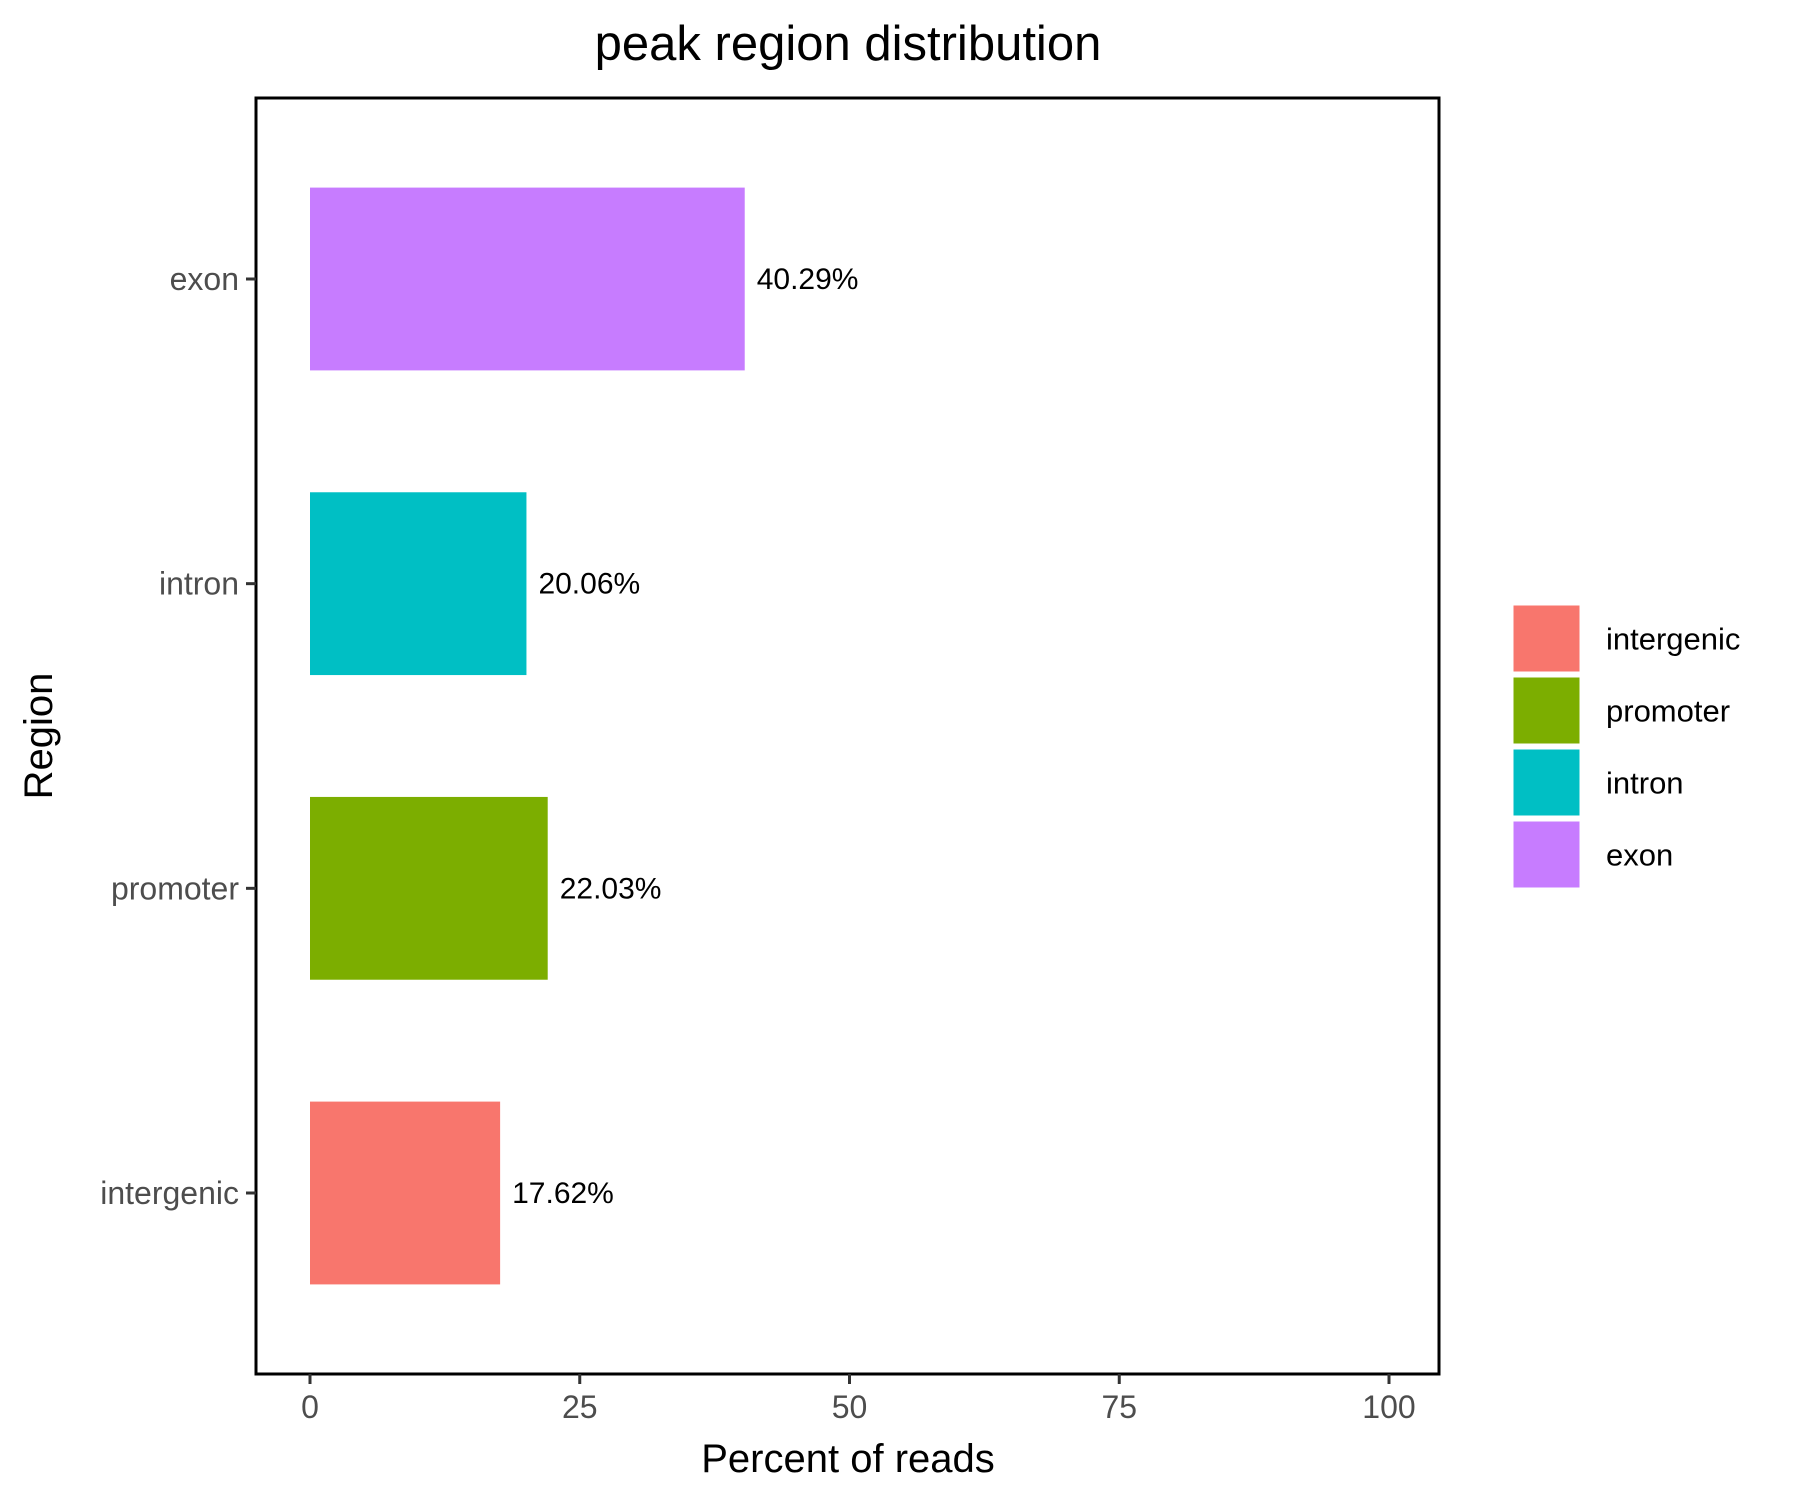 This screenshot has height=1500, width=1800. I want to click on legend-label-exon: exon, so click(1639, 855).